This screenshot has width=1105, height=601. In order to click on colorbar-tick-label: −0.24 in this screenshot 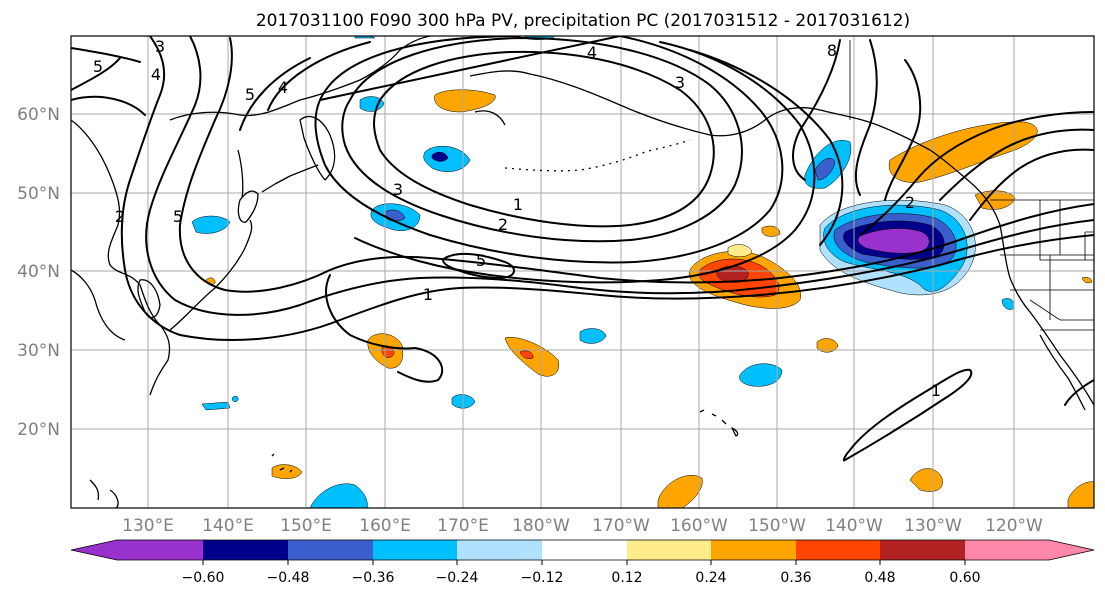, I will do `click(457, 578)`.